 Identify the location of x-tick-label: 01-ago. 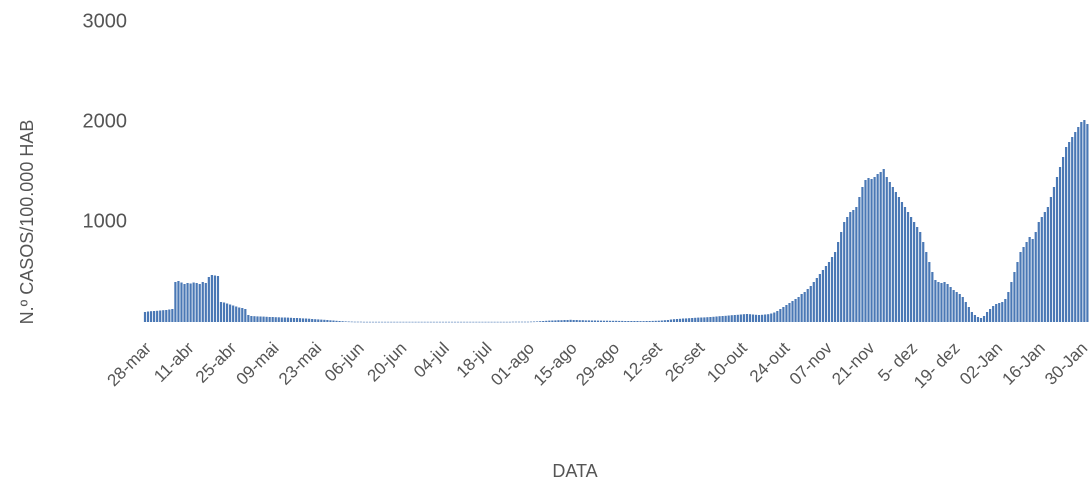
(512, 364).